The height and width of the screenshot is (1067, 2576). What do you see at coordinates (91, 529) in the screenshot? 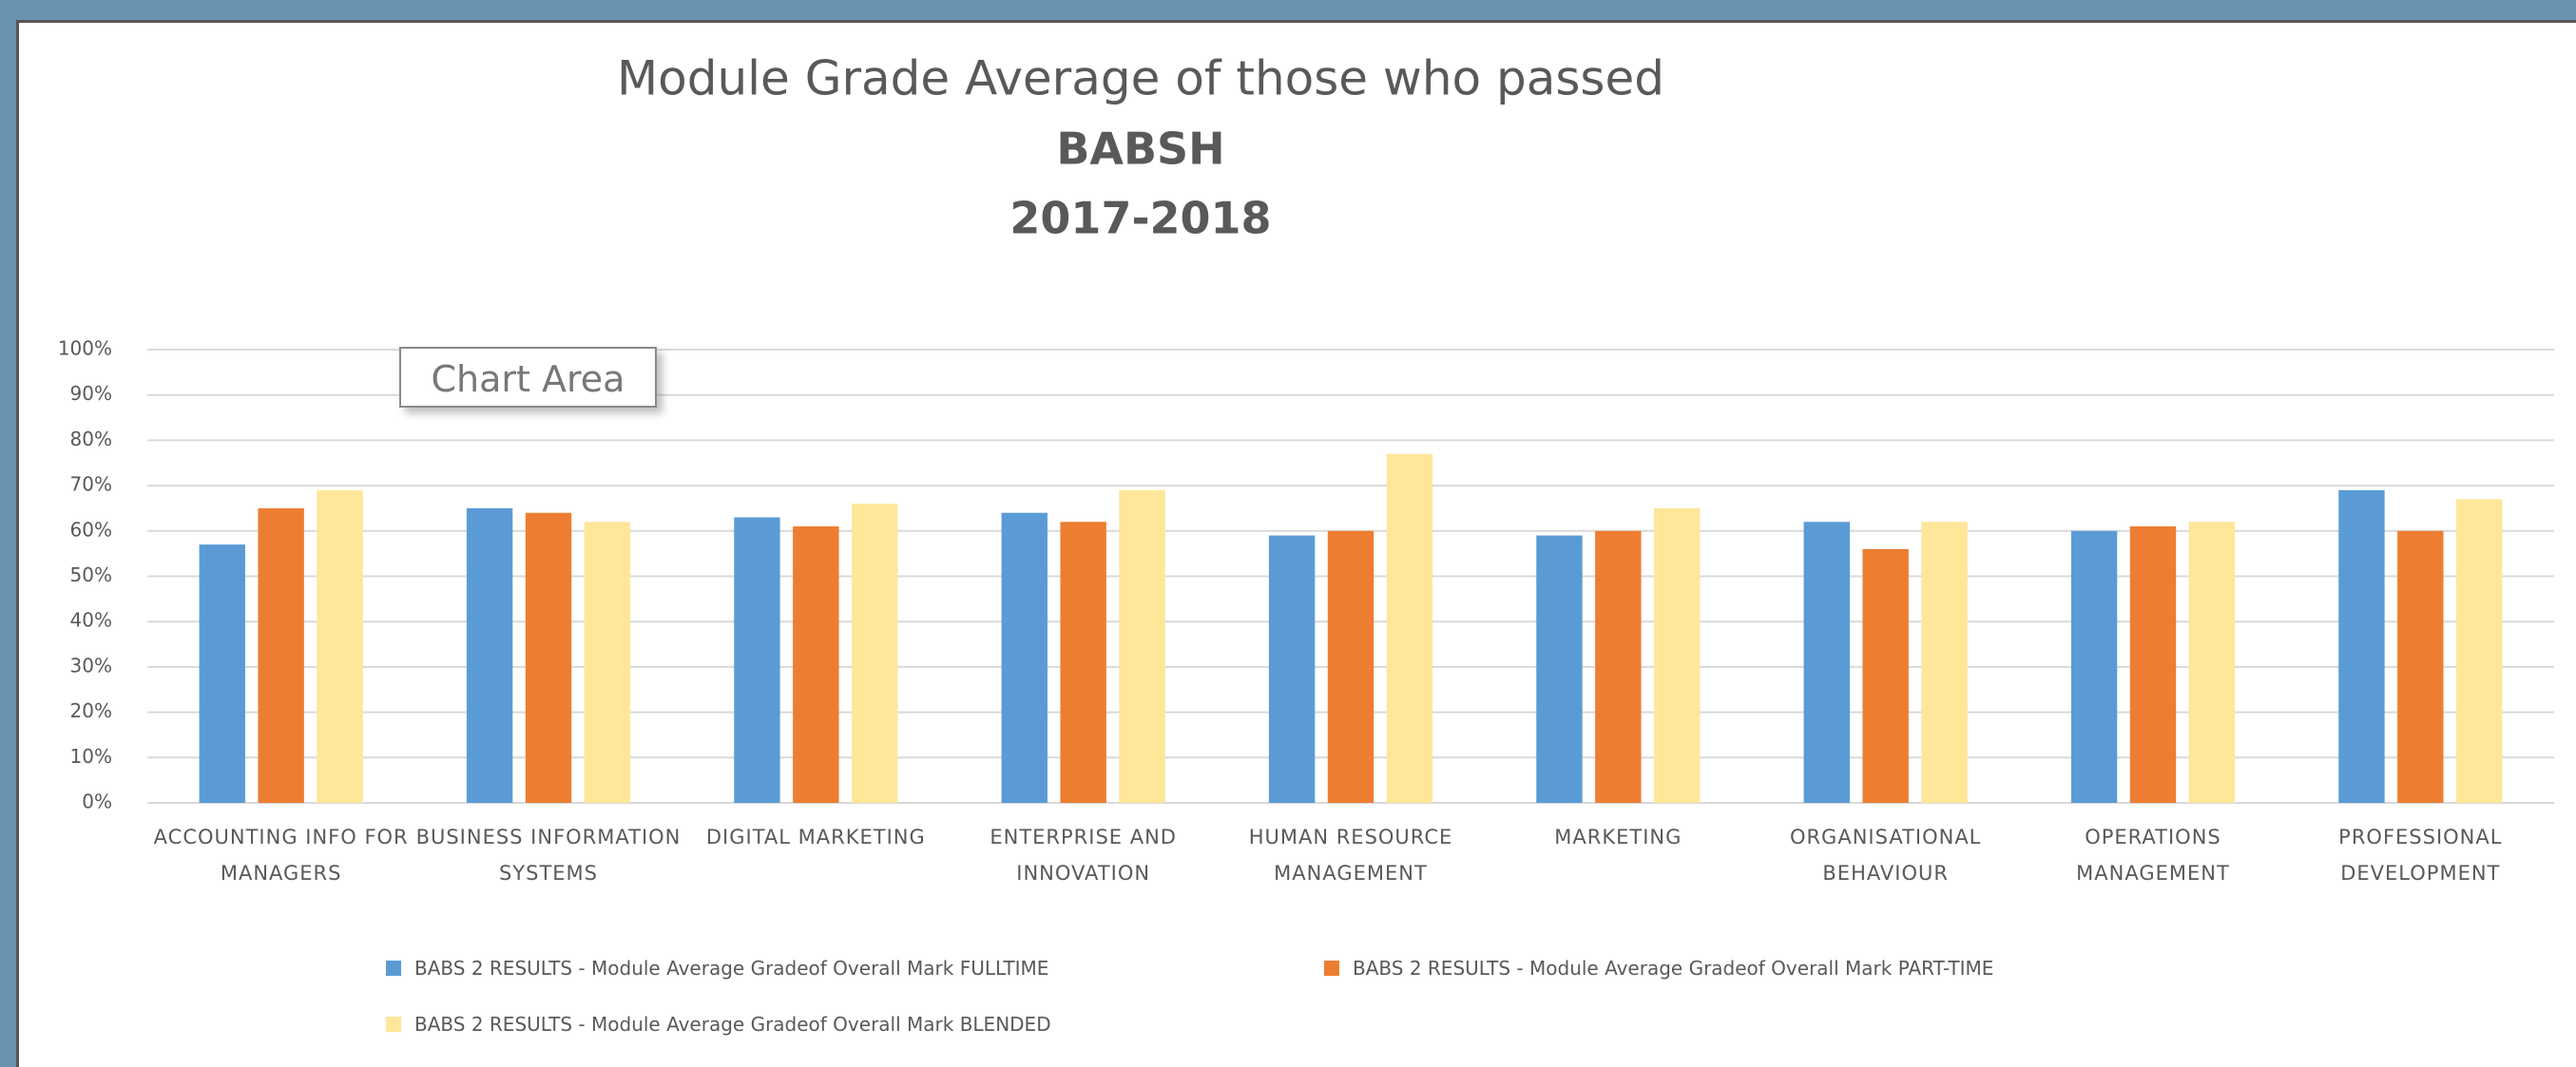
I see `y-tick-label: 60%` at bounding box center [91, 529].